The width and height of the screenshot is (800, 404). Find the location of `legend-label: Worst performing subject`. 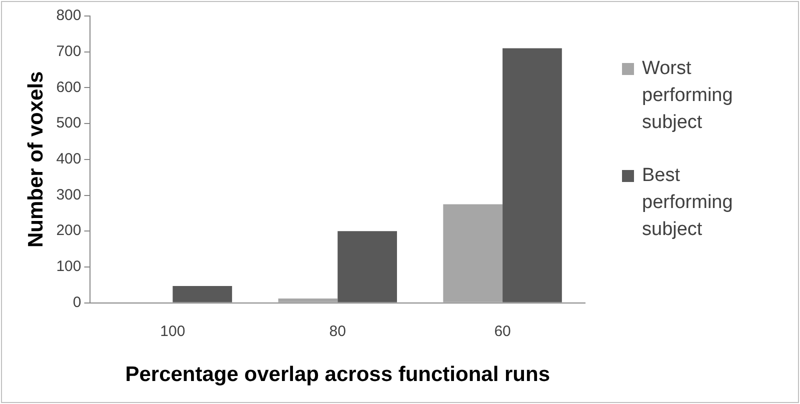

legend-label: Worst performing subject is located at coordinates (688, 96).